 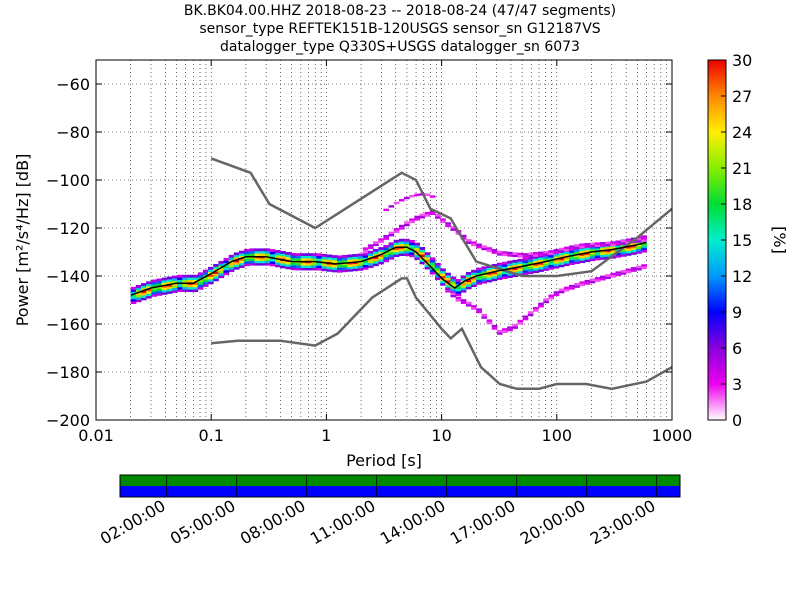 I want to click on y-tick-label: −180, so click(x=68, y=372).